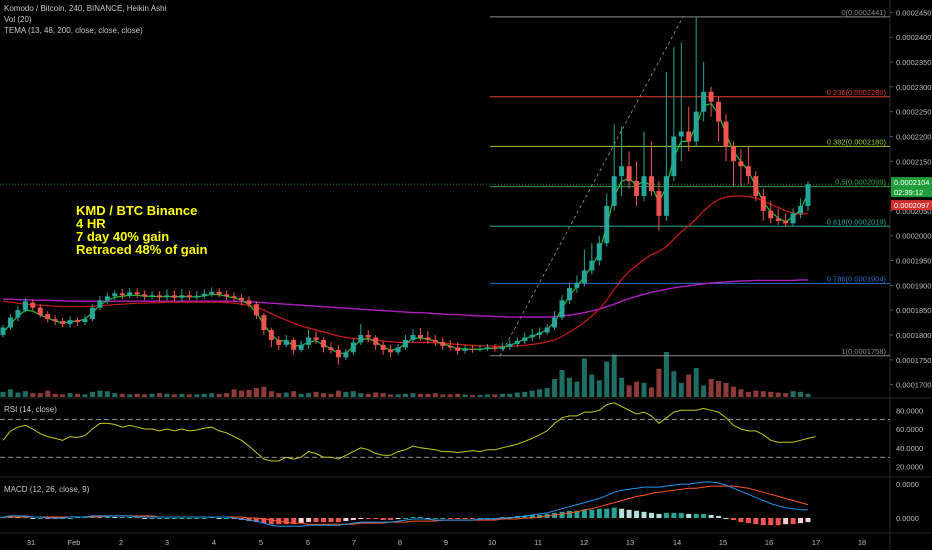 This screenshot has width=932, height=550. Describe the element at coordinates (47, 489) in the screenshot. I see `macd-label: MACD (12, 26, close, 9)` at that location.